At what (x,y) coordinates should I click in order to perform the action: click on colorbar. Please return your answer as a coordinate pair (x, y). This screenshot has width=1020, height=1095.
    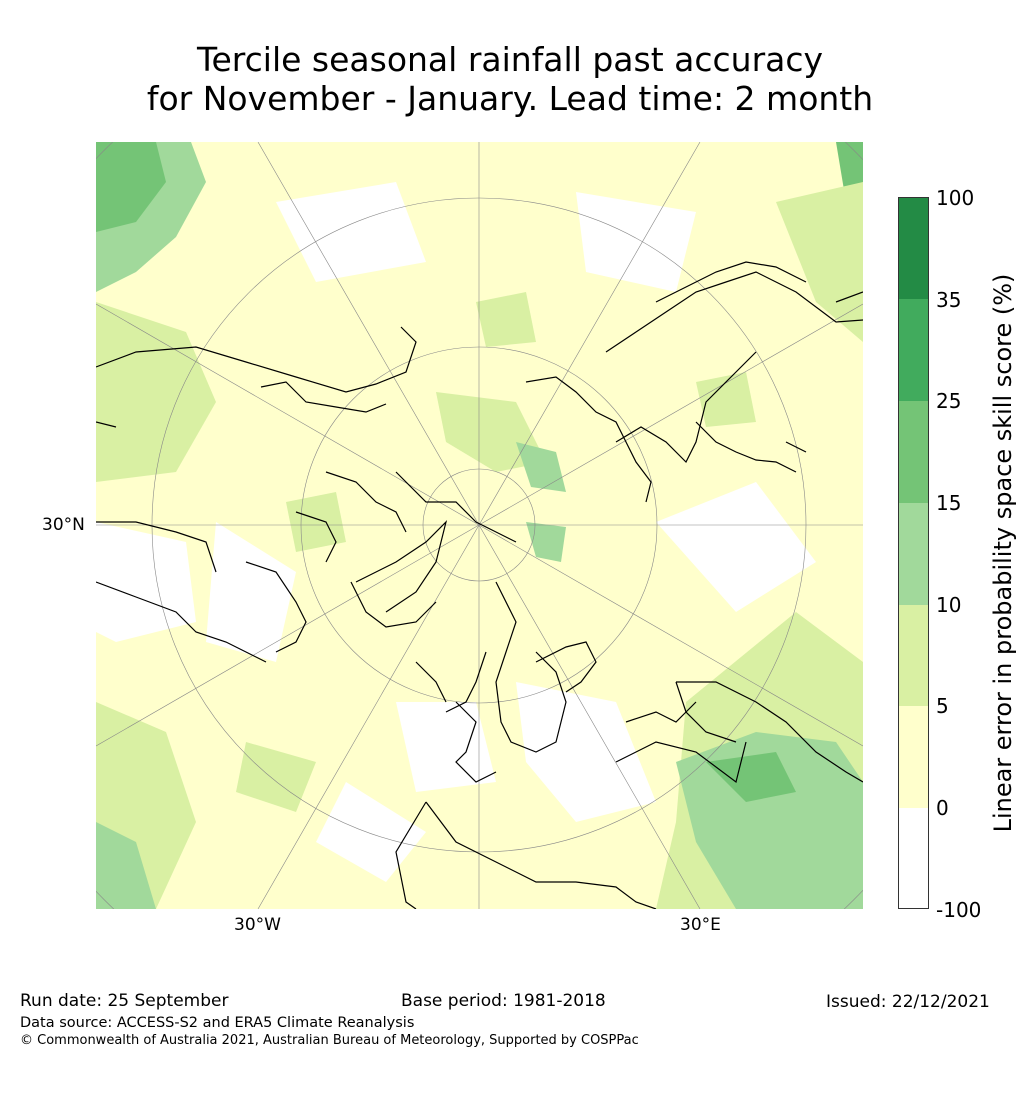
    Looking at the image, I should click on (913, 553).